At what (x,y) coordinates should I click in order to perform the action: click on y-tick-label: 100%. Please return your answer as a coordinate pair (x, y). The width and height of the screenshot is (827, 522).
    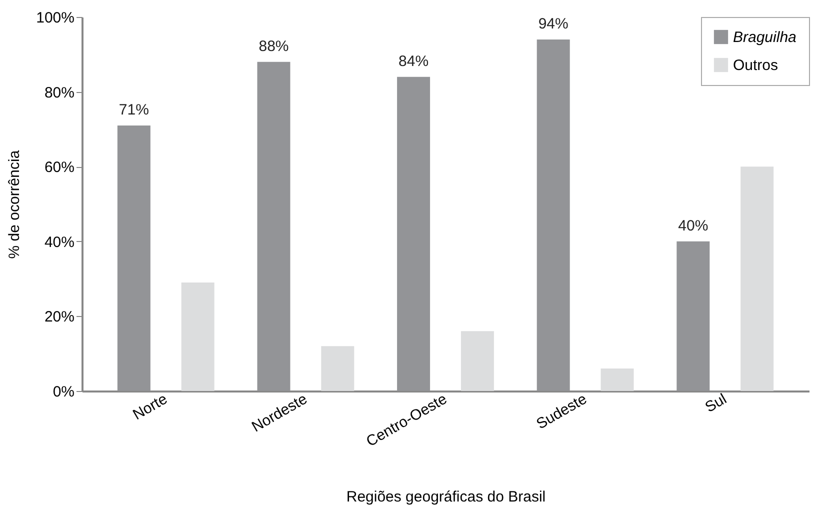
    Looking at the image, I should click on (55, 18).